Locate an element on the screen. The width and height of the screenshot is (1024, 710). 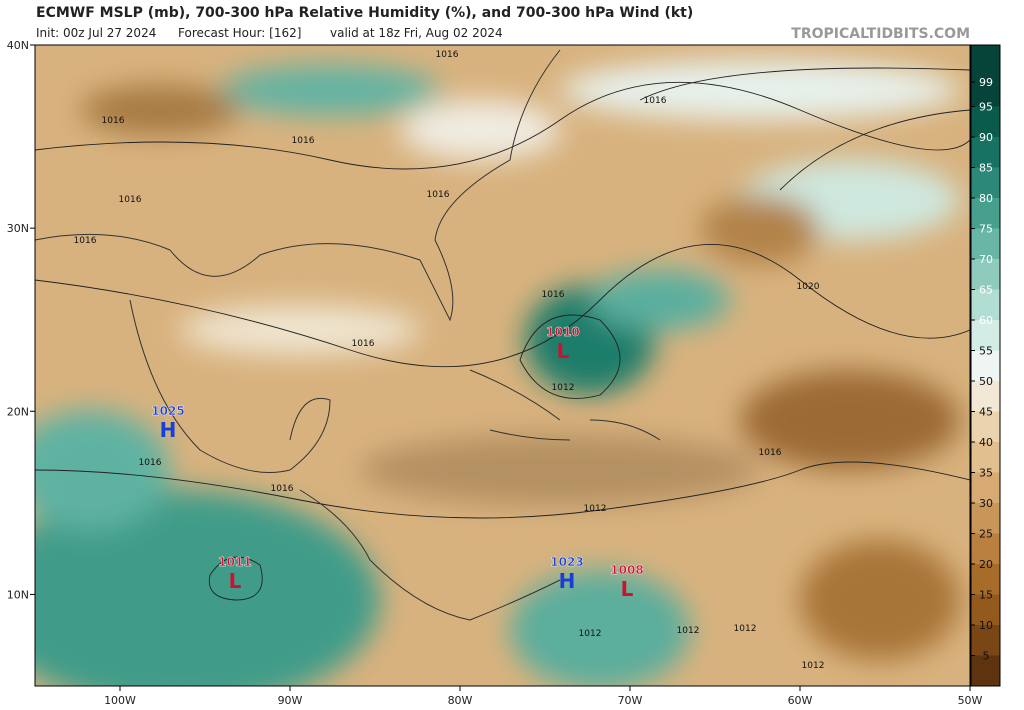
colorbar-label: 60 is located at coordinates (986, 320).